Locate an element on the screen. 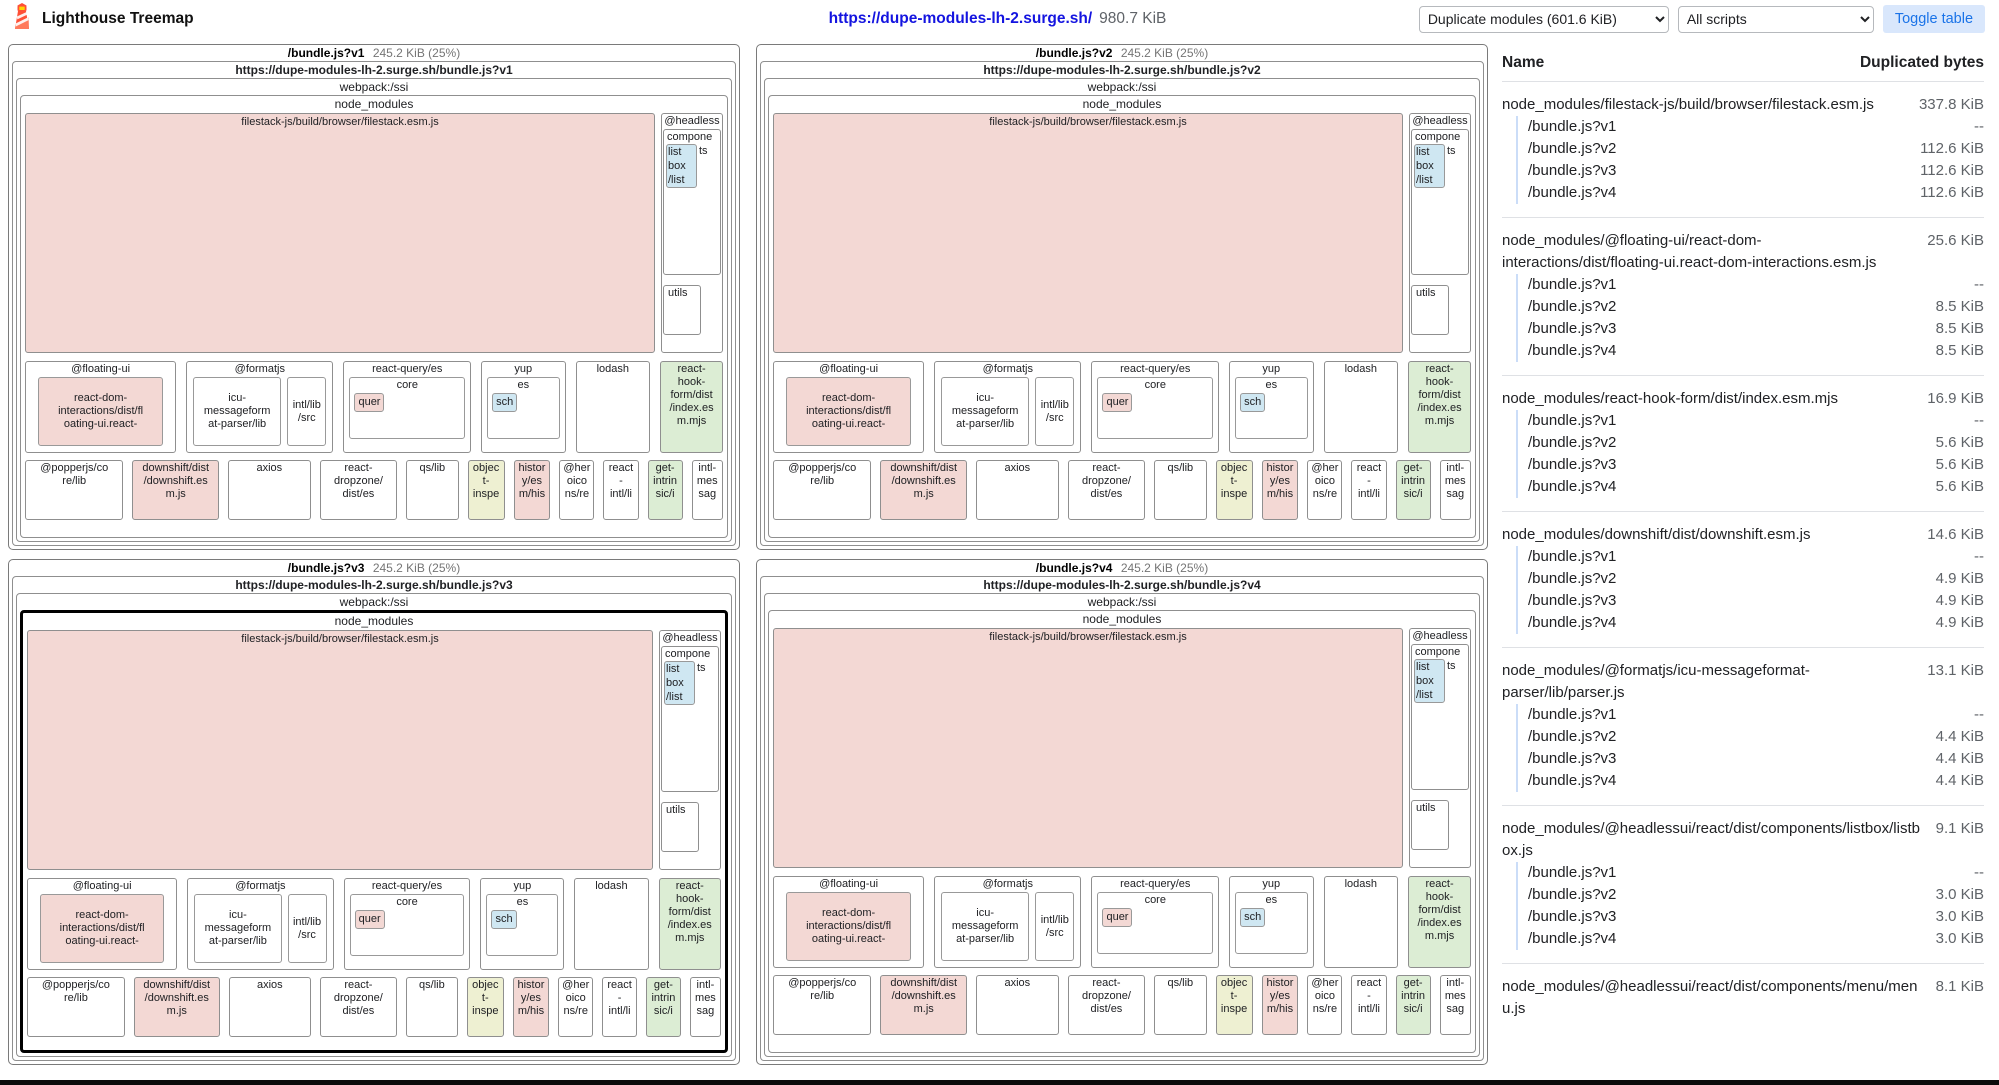 Image resolution: width=1999 pixels, height=1085 pixels. treemap-node-yup: yup es sch is located at coordinates (1271, 407).